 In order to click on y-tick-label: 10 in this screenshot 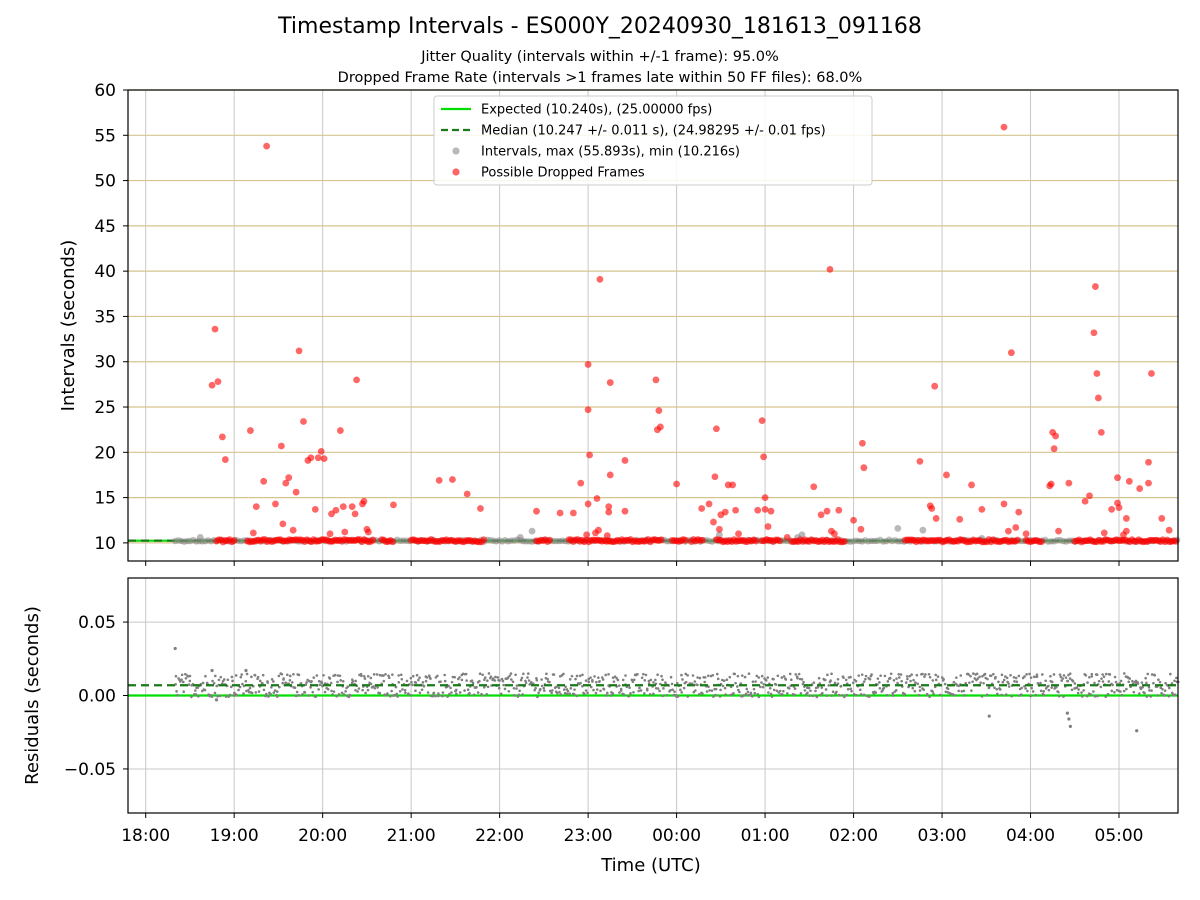, I will do `click(105, 544)`.